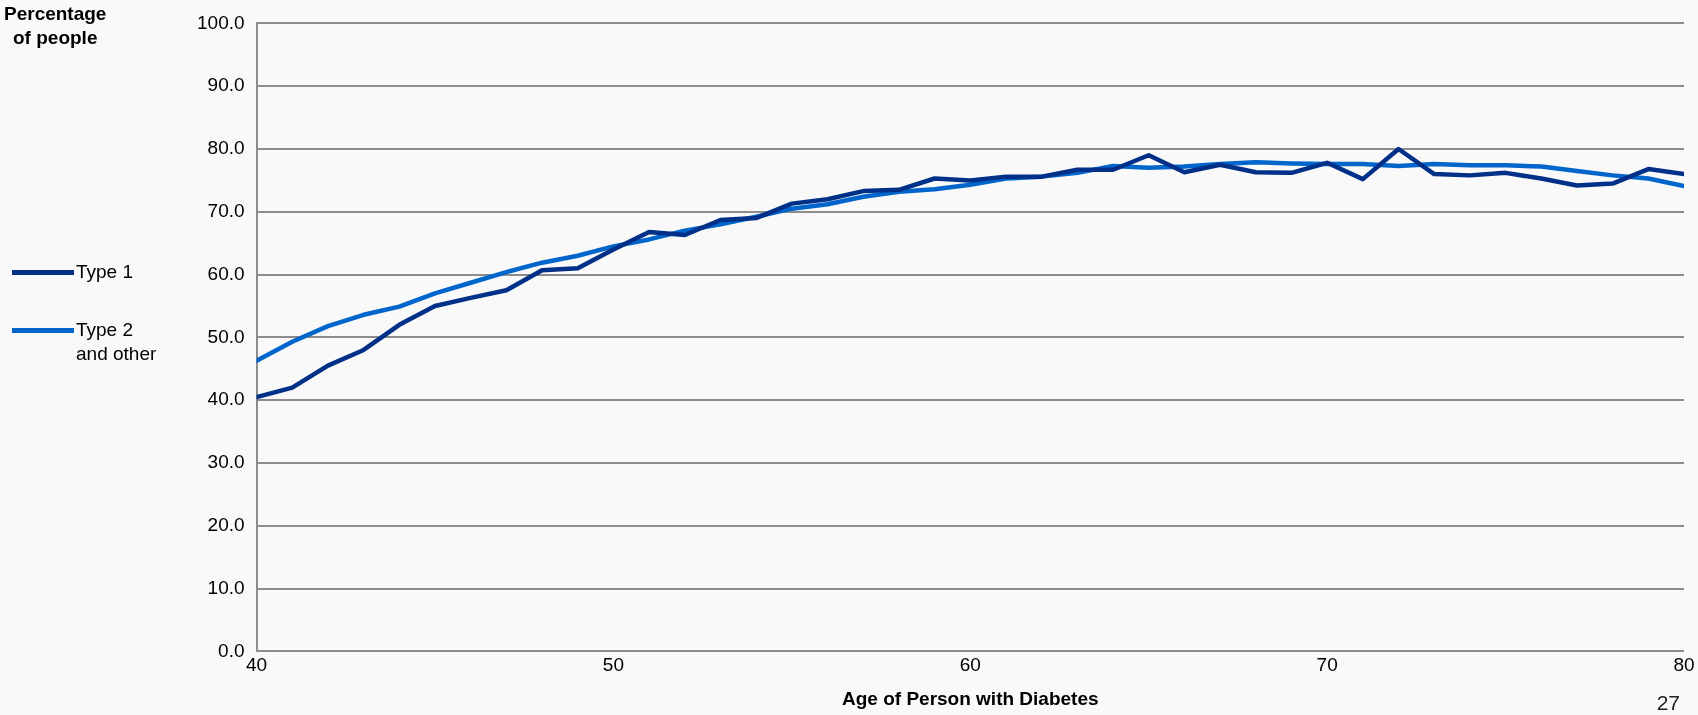 Image resolution: width=1698 pixels, height=715 pixels. Describe the element at coordinates (226, 148) in the screenshot. I see `y-tick-label: 80.0` at that location.